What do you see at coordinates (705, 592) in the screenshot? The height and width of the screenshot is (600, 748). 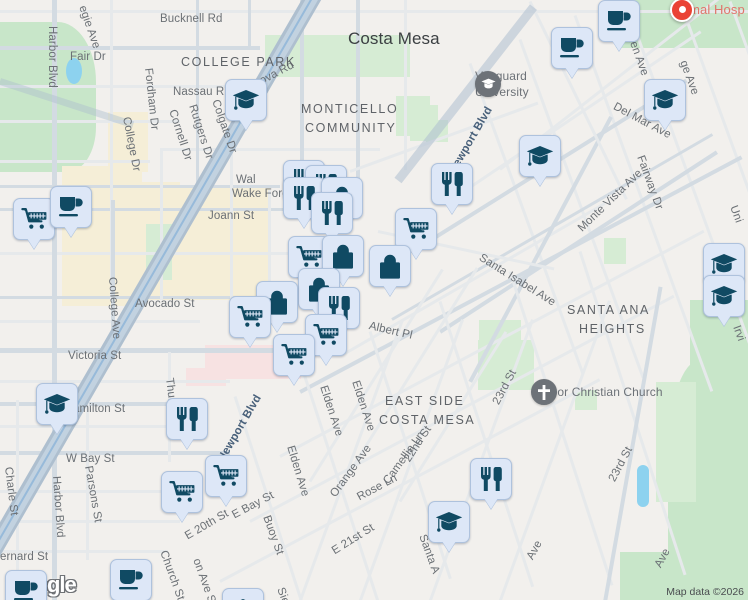 I see `map-attribution: Map data ©2026` at bounding box center [705, 592].